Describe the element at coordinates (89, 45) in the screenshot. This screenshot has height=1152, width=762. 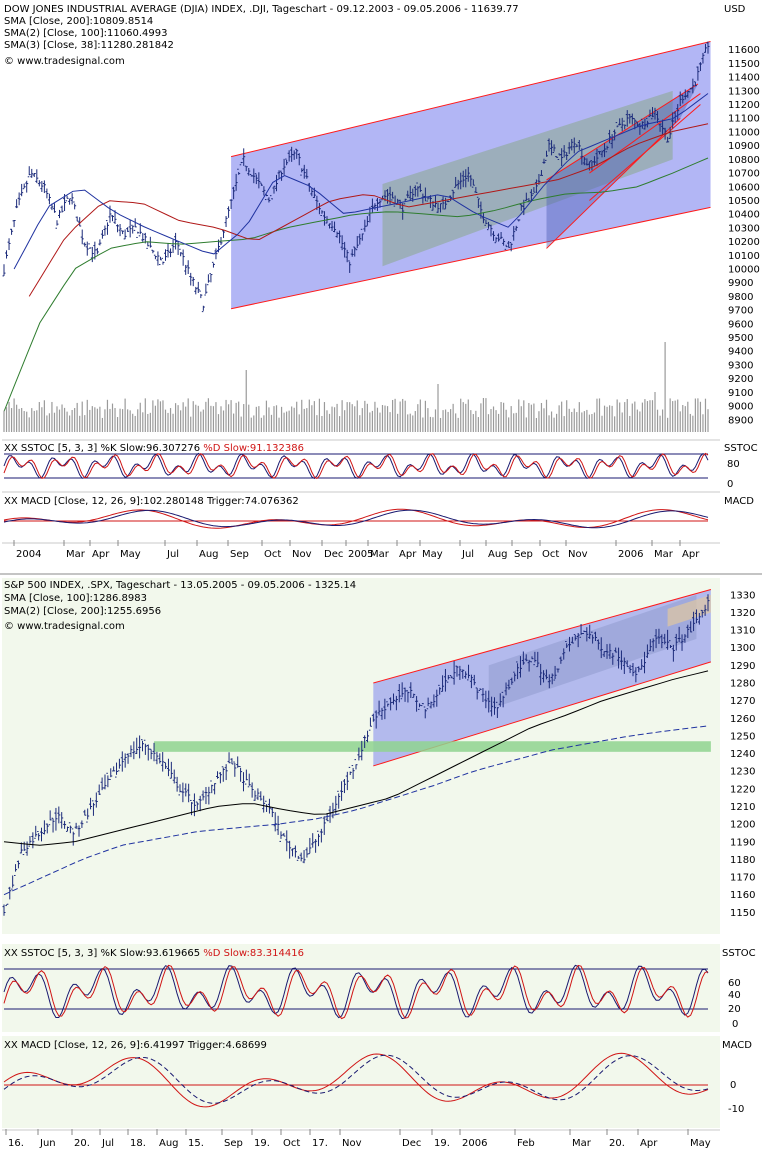
I see `djia-legend-sma38: SMA(3) [Close, 38]:11280.281842` at that location.